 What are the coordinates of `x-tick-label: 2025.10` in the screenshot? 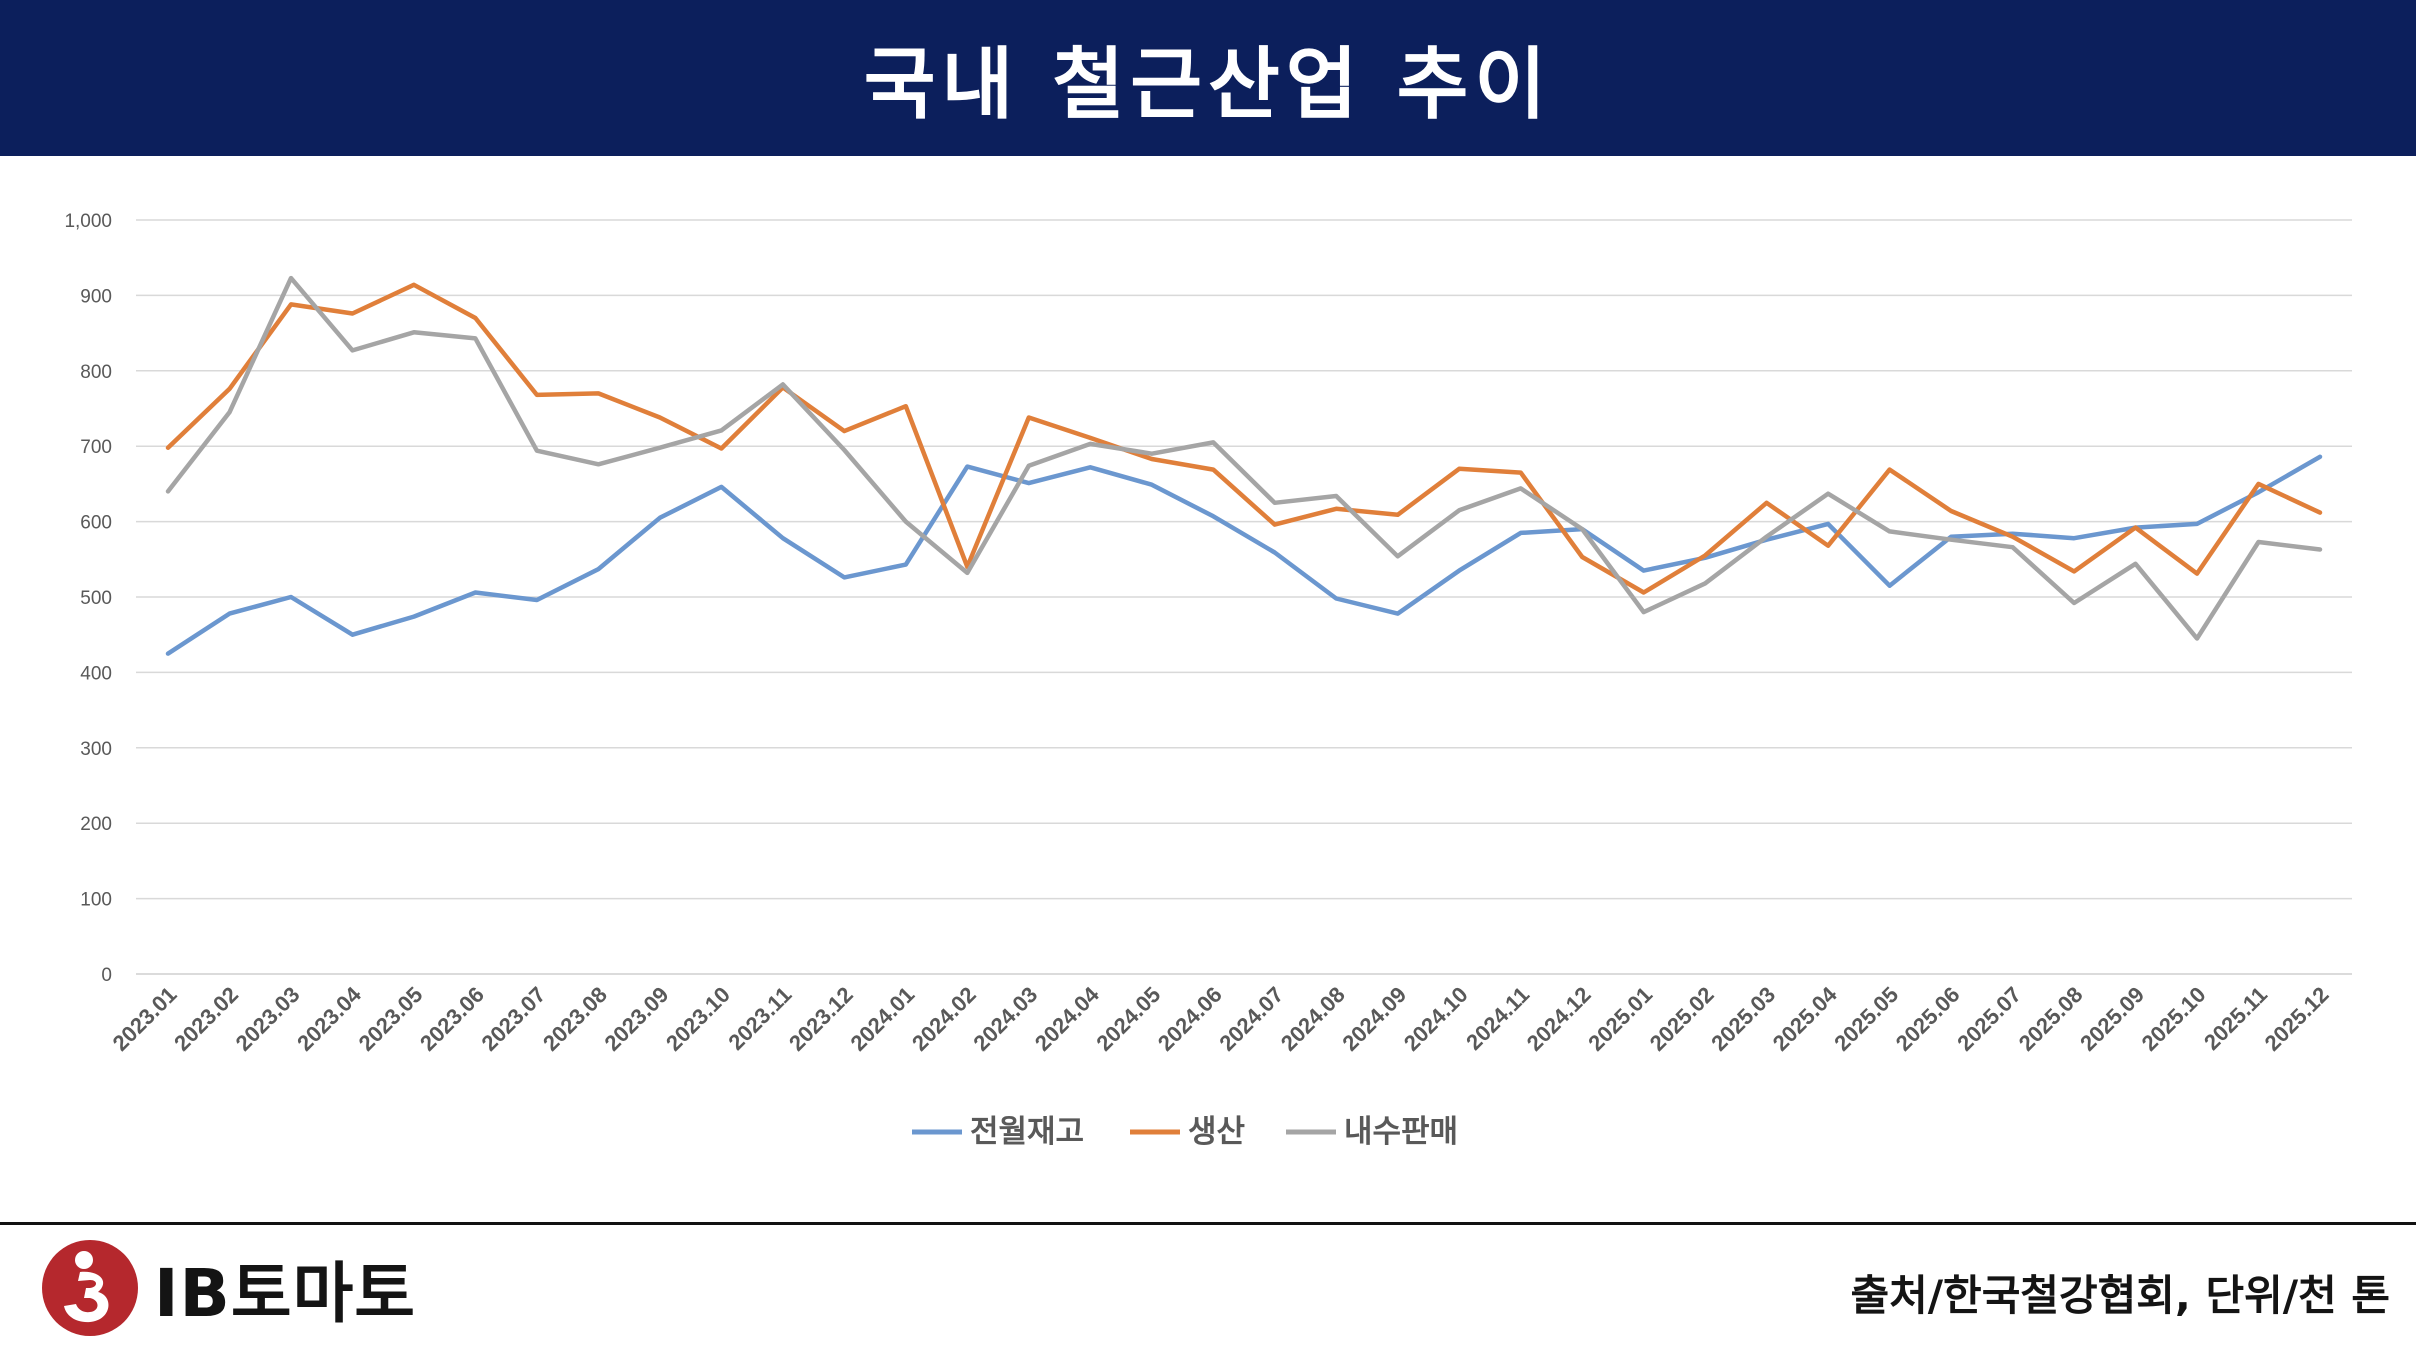 It's located at (2174, 1019).